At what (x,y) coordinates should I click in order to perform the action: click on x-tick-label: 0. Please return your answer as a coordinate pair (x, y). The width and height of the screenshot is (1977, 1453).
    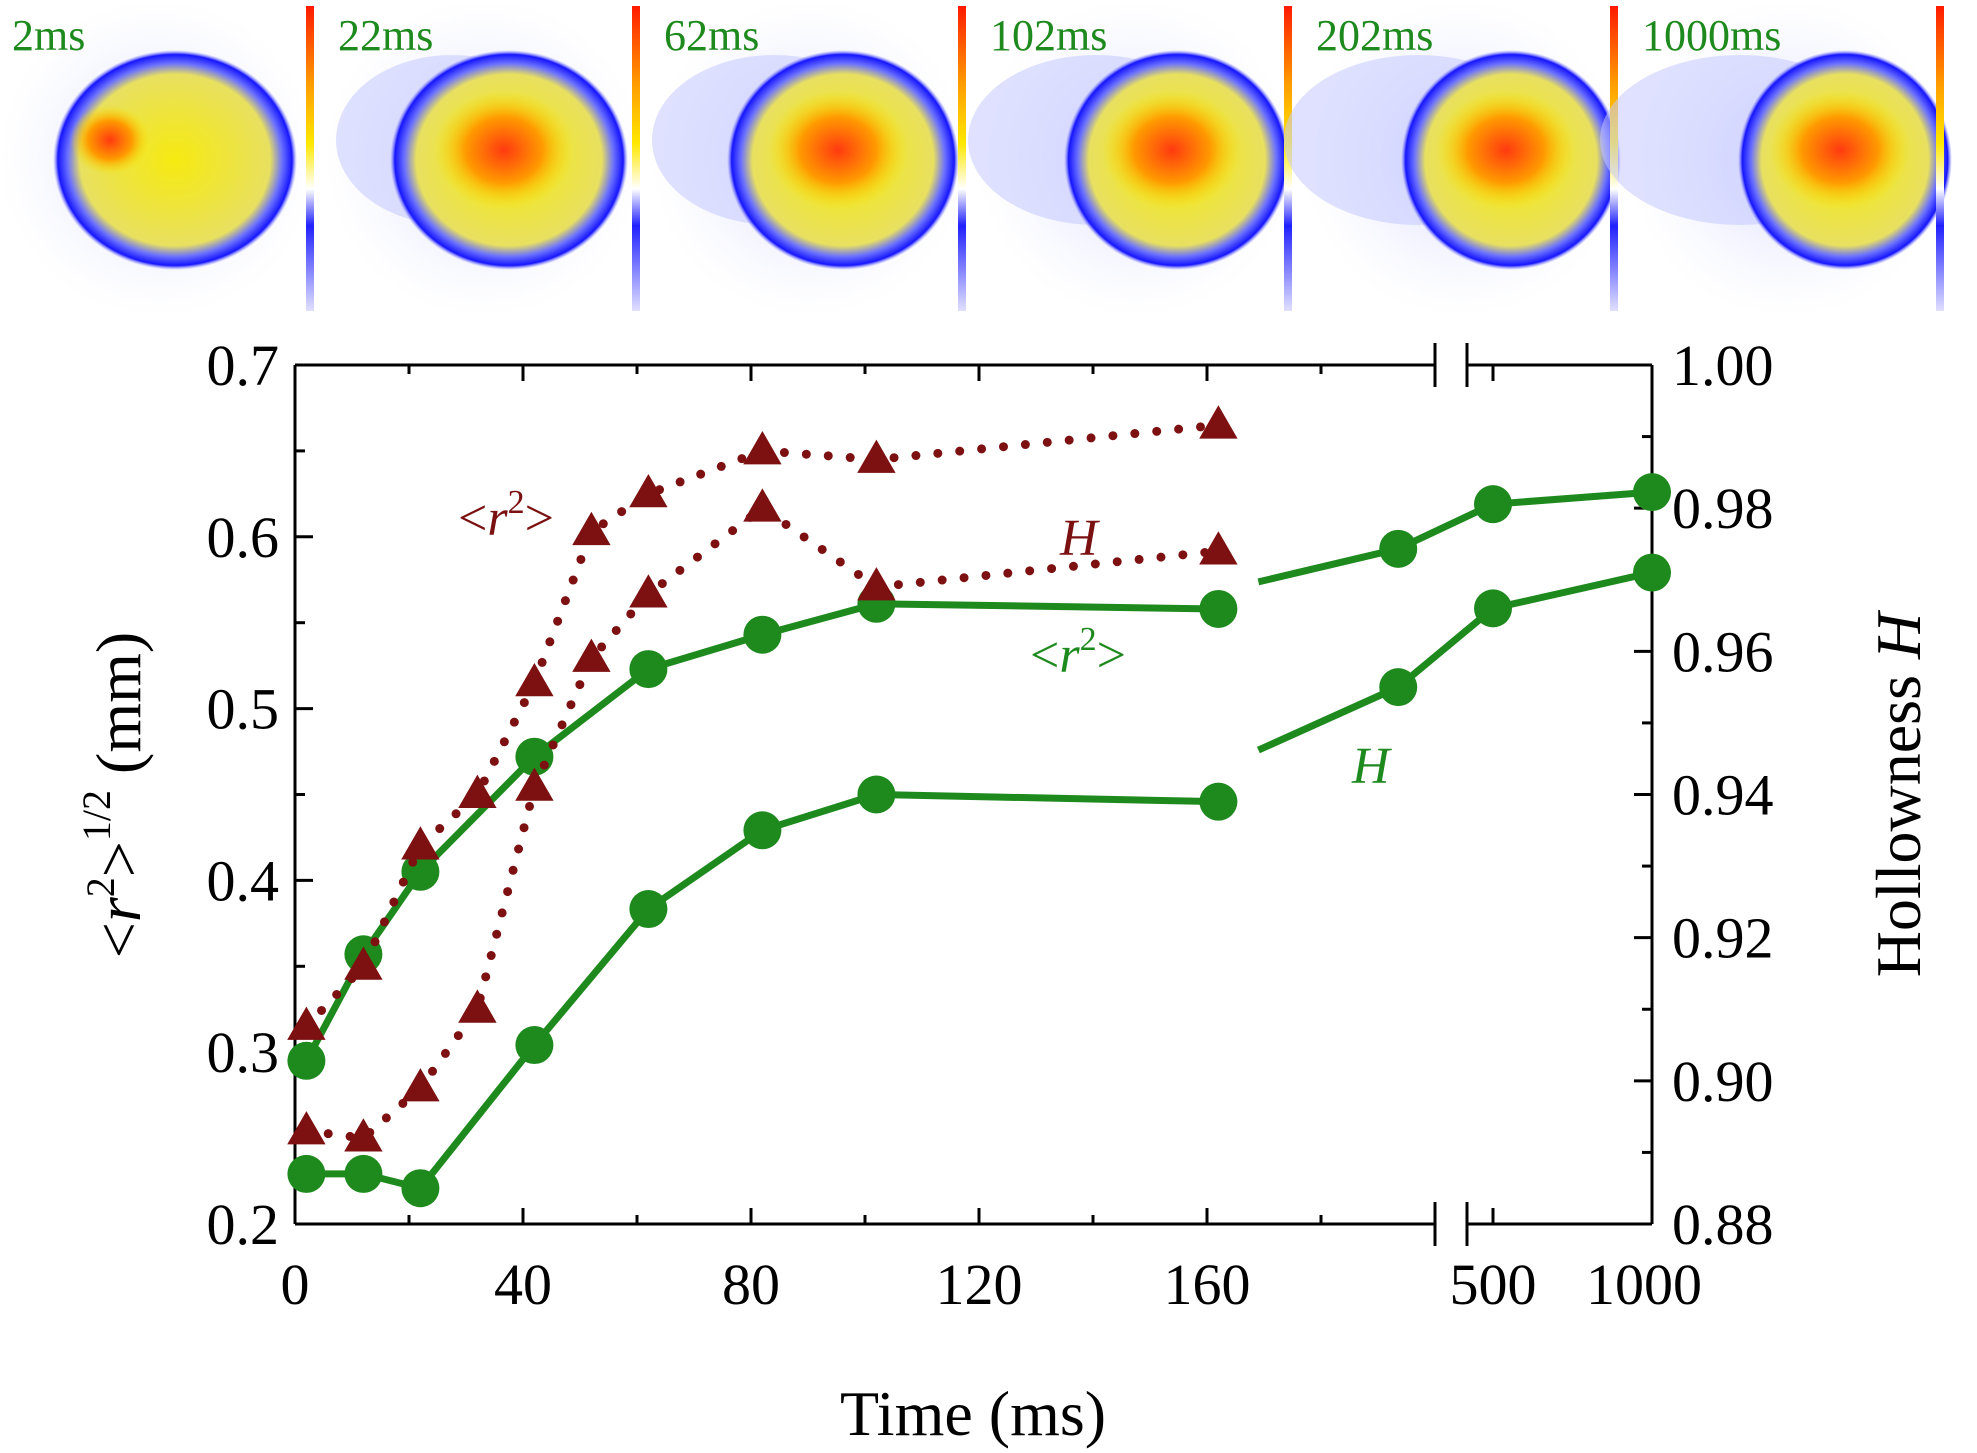
    Looking at the image, I should click on (295, 1284).